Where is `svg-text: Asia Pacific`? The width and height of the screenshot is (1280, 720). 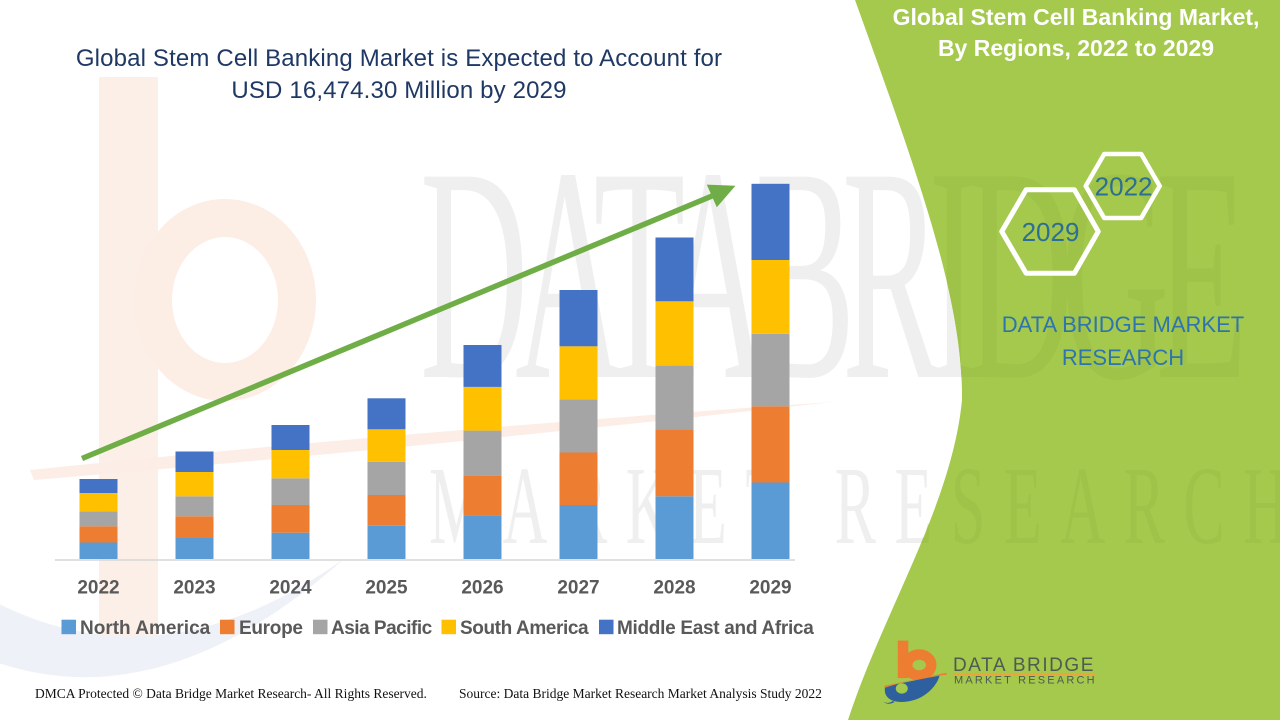
svg-text: Asia Pacific is located at coordinates (382, 628).